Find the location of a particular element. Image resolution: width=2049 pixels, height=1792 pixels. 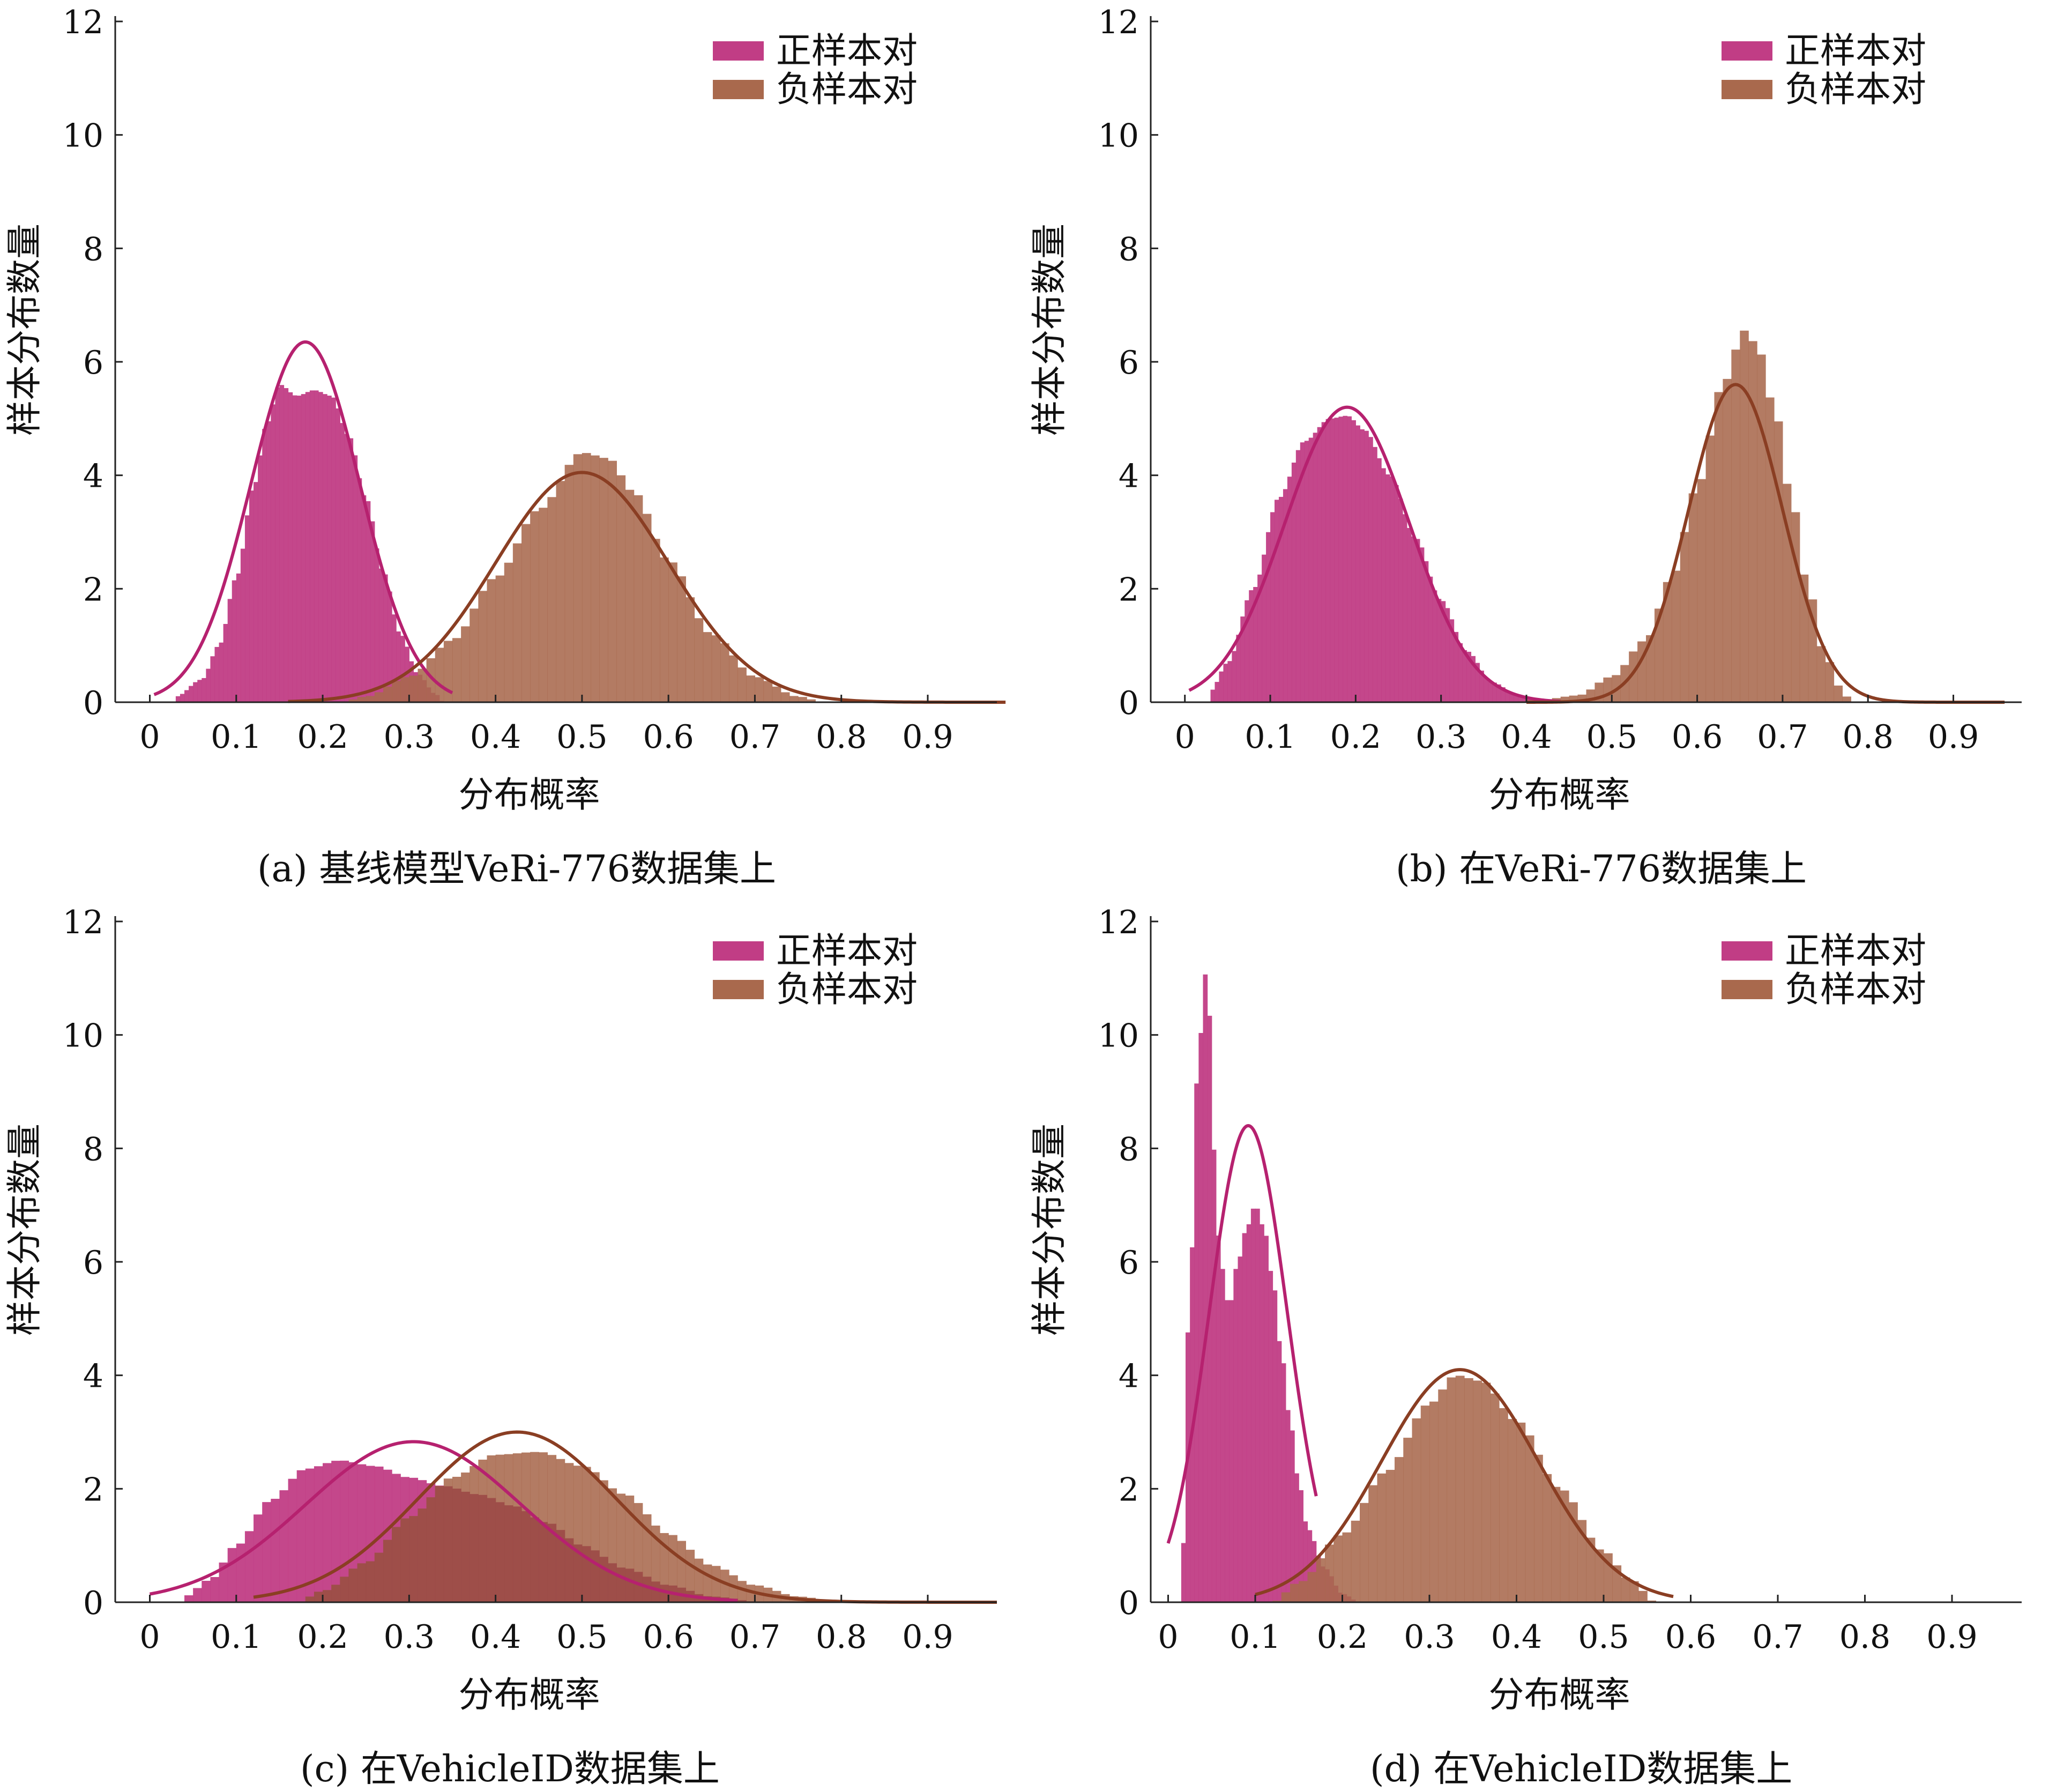

histogram-bars is located at coordinates (1531, 516).